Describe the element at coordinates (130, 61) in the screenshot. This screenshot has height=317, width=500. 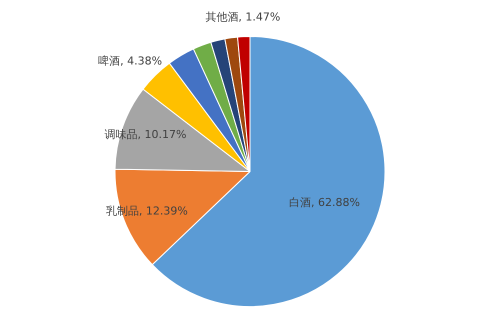
I see `slice-label: 啤酒, 4.38%` at that location.